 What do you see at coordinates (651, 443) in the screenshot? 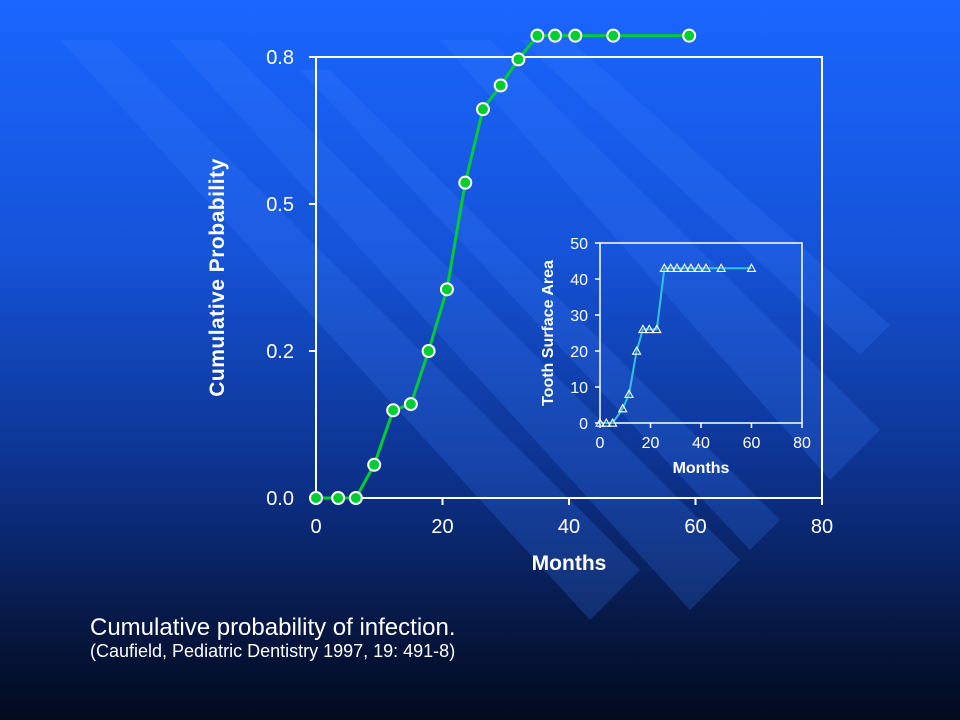
I see `inset-x-tick-label: 20` at bounding box center [651, 443].